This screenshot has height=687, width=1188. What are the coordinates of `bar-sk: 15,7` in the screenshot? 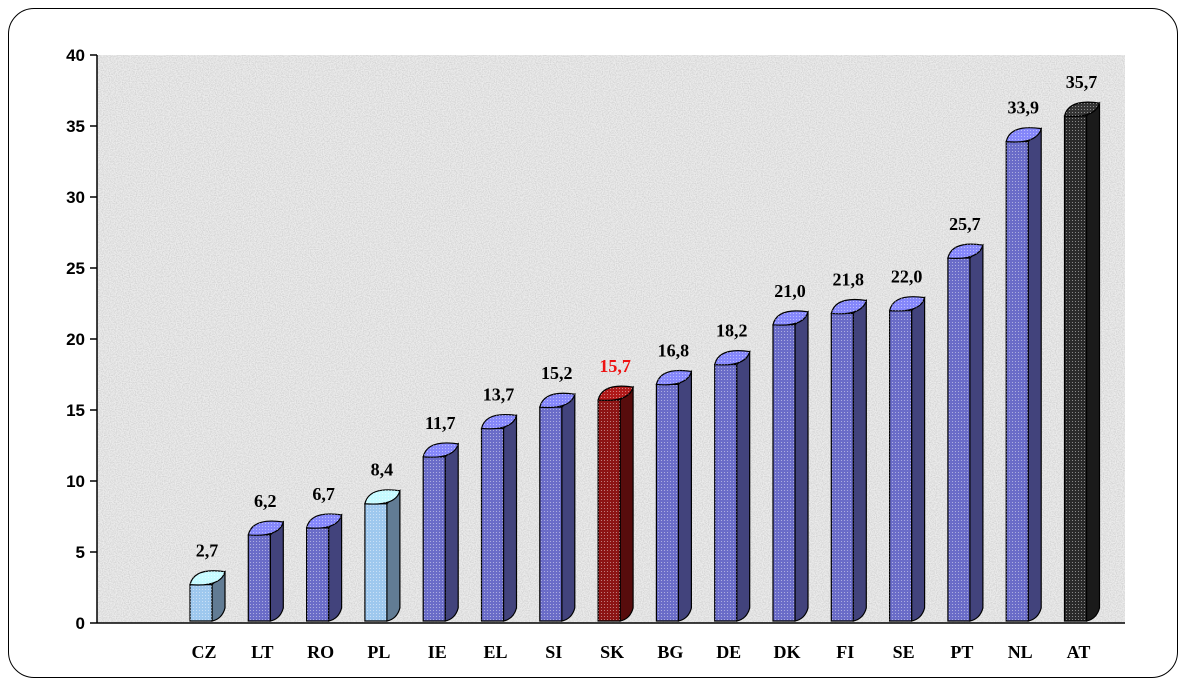 It's located at (615, 489).